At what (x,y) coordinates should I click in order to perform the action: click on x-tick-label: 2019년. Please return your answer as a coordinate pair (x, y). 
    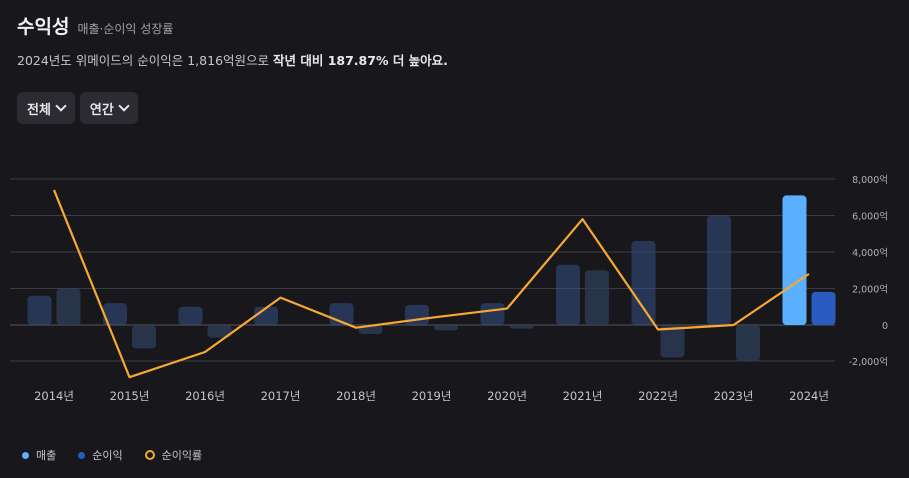
    Looking at the image, I should click on (432, 396).